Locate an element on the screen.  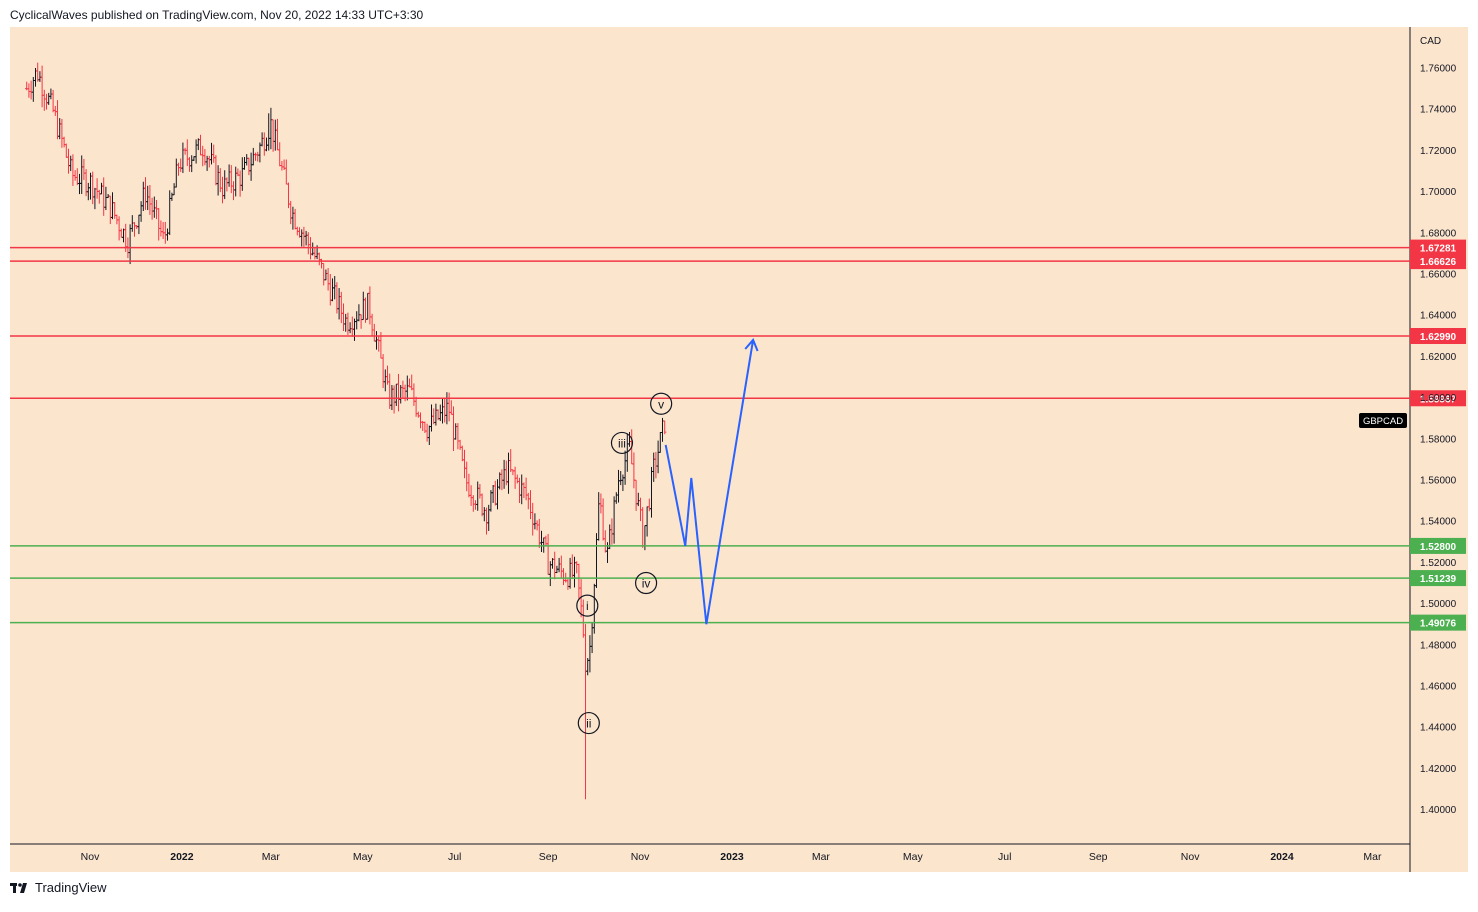
y-tick-label: 1.54000 is located at coordinates (1438, 522).